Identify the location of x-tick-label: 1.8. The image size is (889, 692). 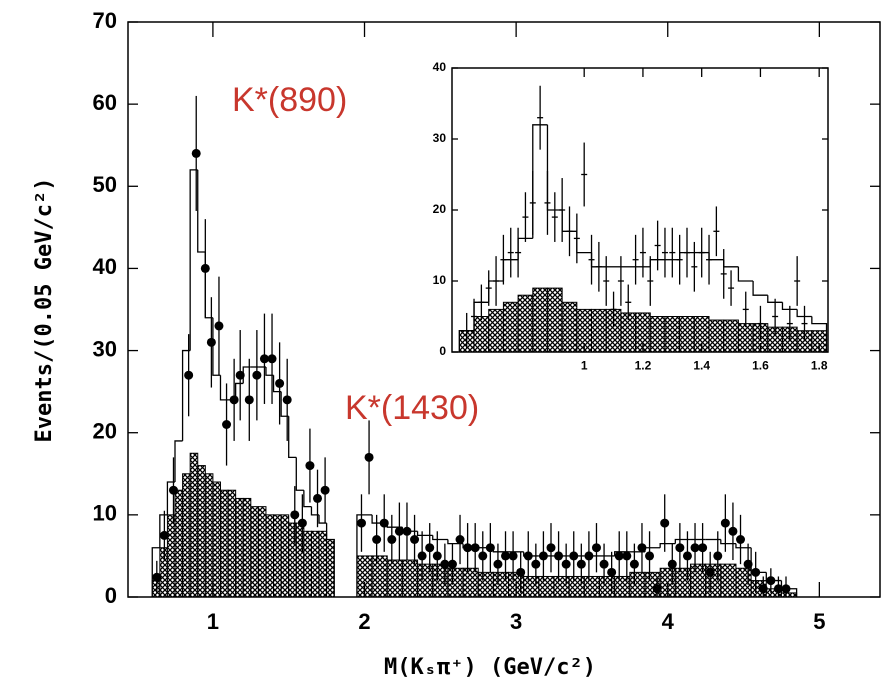
(819, 366).